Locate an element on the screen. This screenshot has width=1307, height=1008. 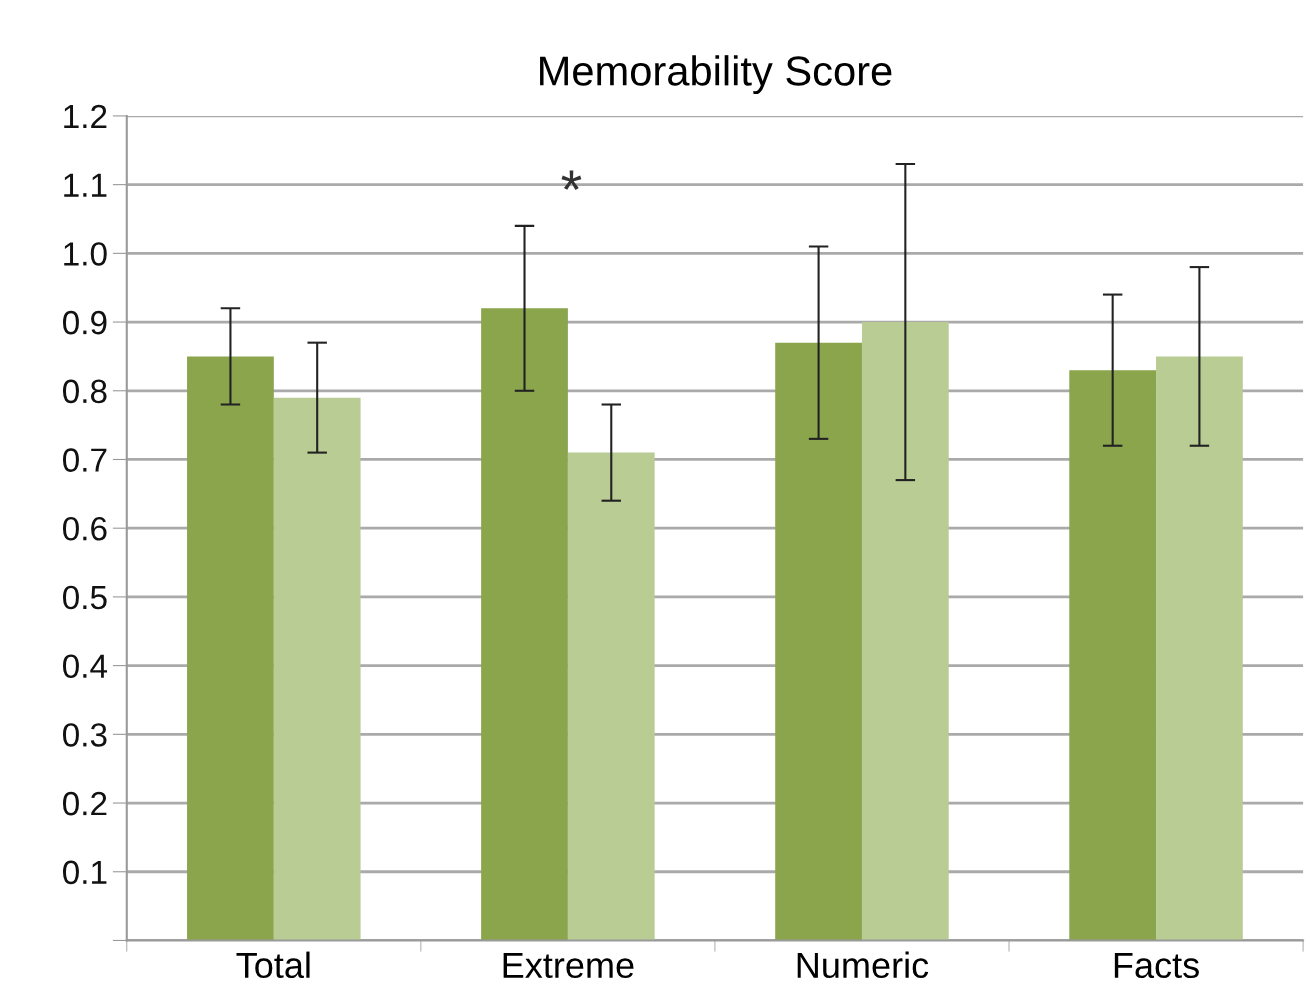
y-tick-label: 1.1 is located at coordinates (85, 185).